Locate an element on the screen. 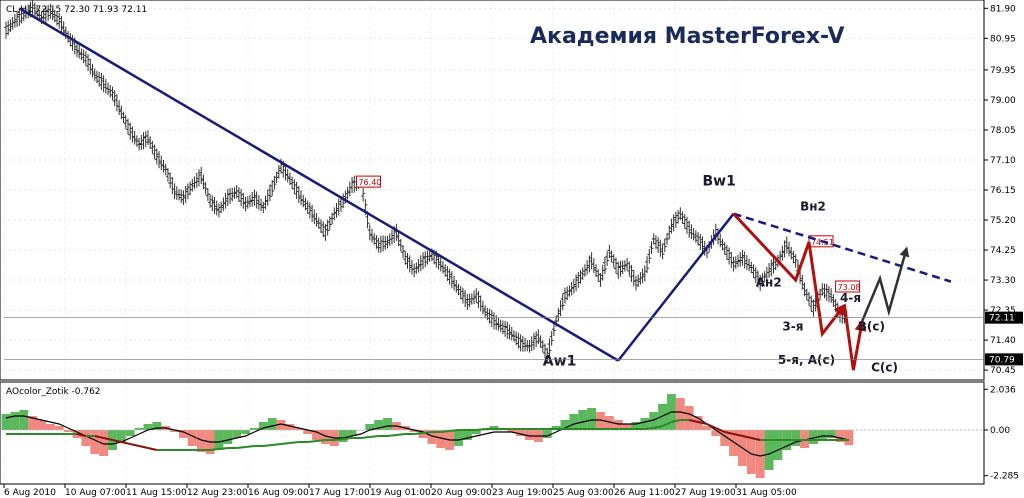  time-tick-label: 19 Aug 01:00 is located at coordinates (400, 493).